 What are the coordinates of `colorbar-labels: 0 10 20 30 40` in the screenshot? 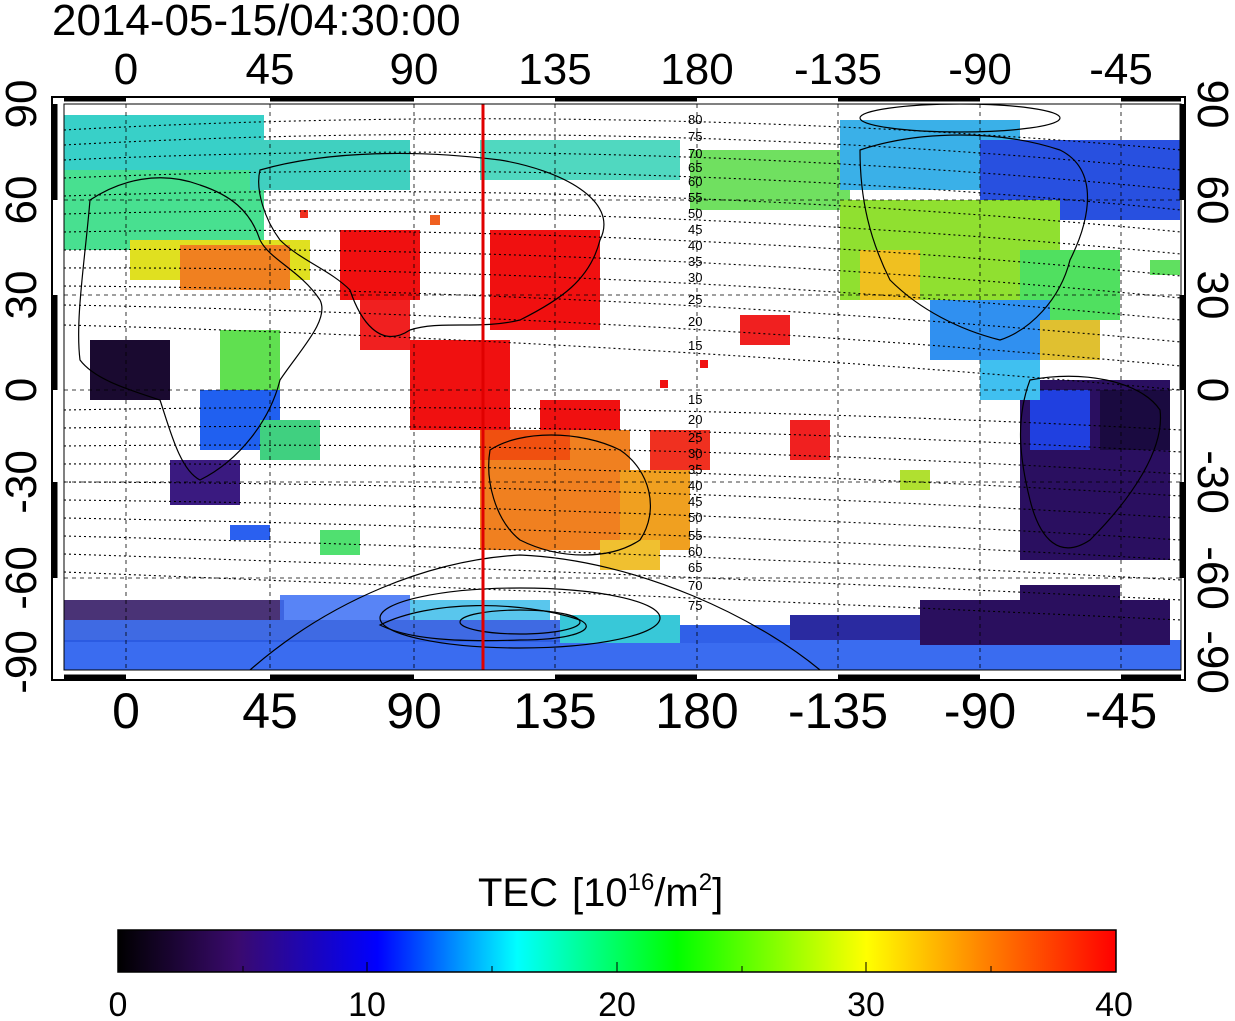 It's located at (621, 1003).